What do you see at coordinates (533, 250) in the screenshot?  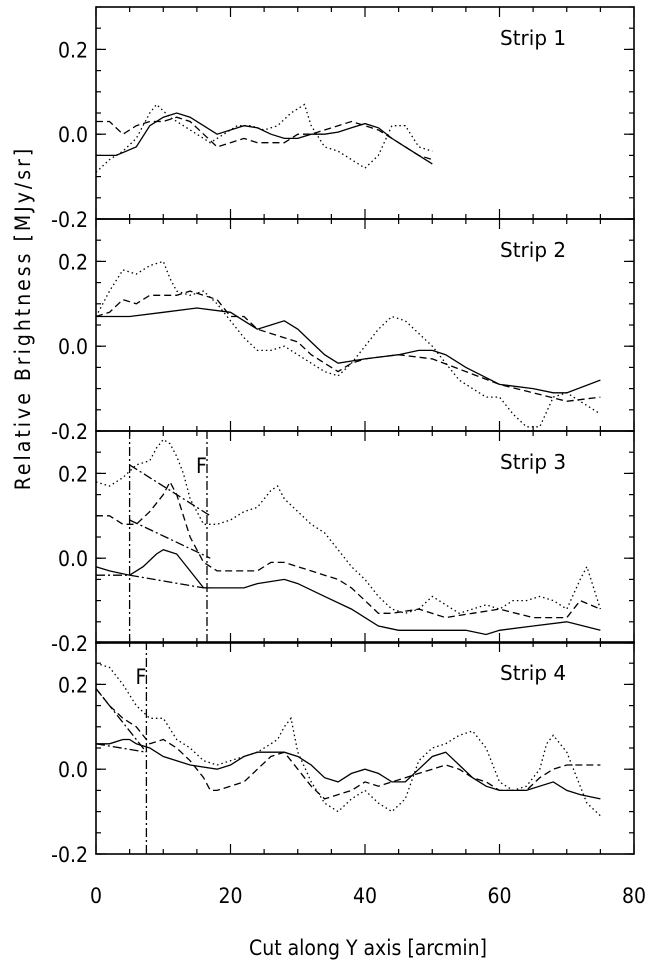 I see `panel-title: Strip 2` at bounding box center [533, 250].